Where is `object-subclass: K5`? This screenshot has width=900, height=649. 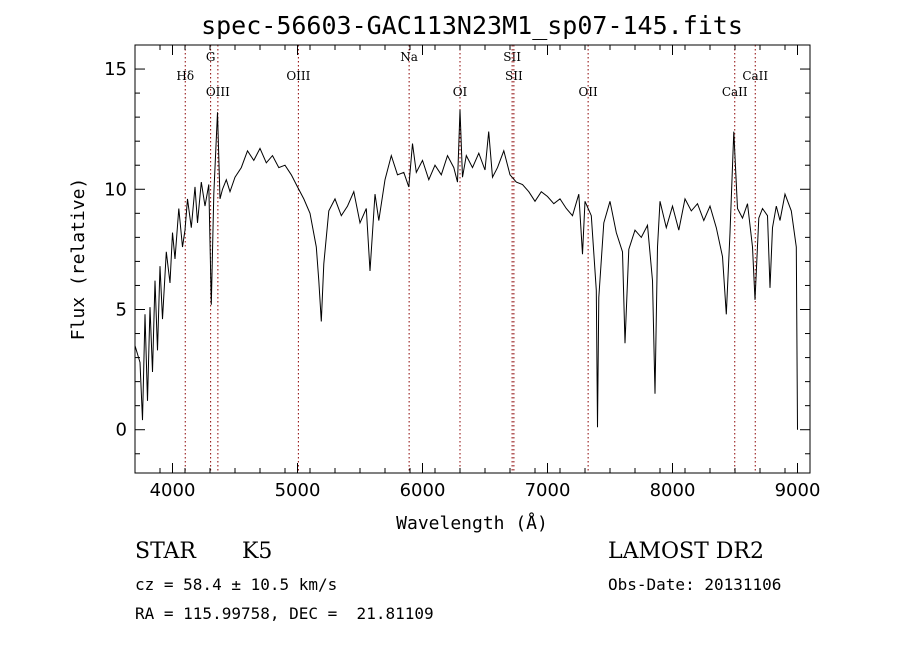 object-subclass: K5 is located at coordinates (257, 551).